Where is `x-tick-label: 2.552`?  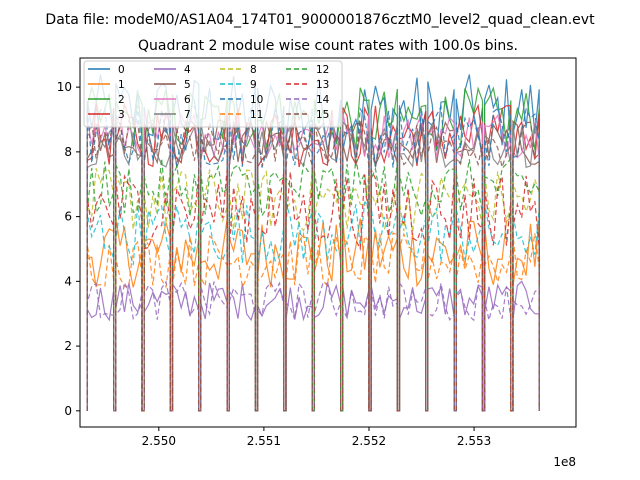 x-tick-label: 2.552 is located at coordinates (369, 441).